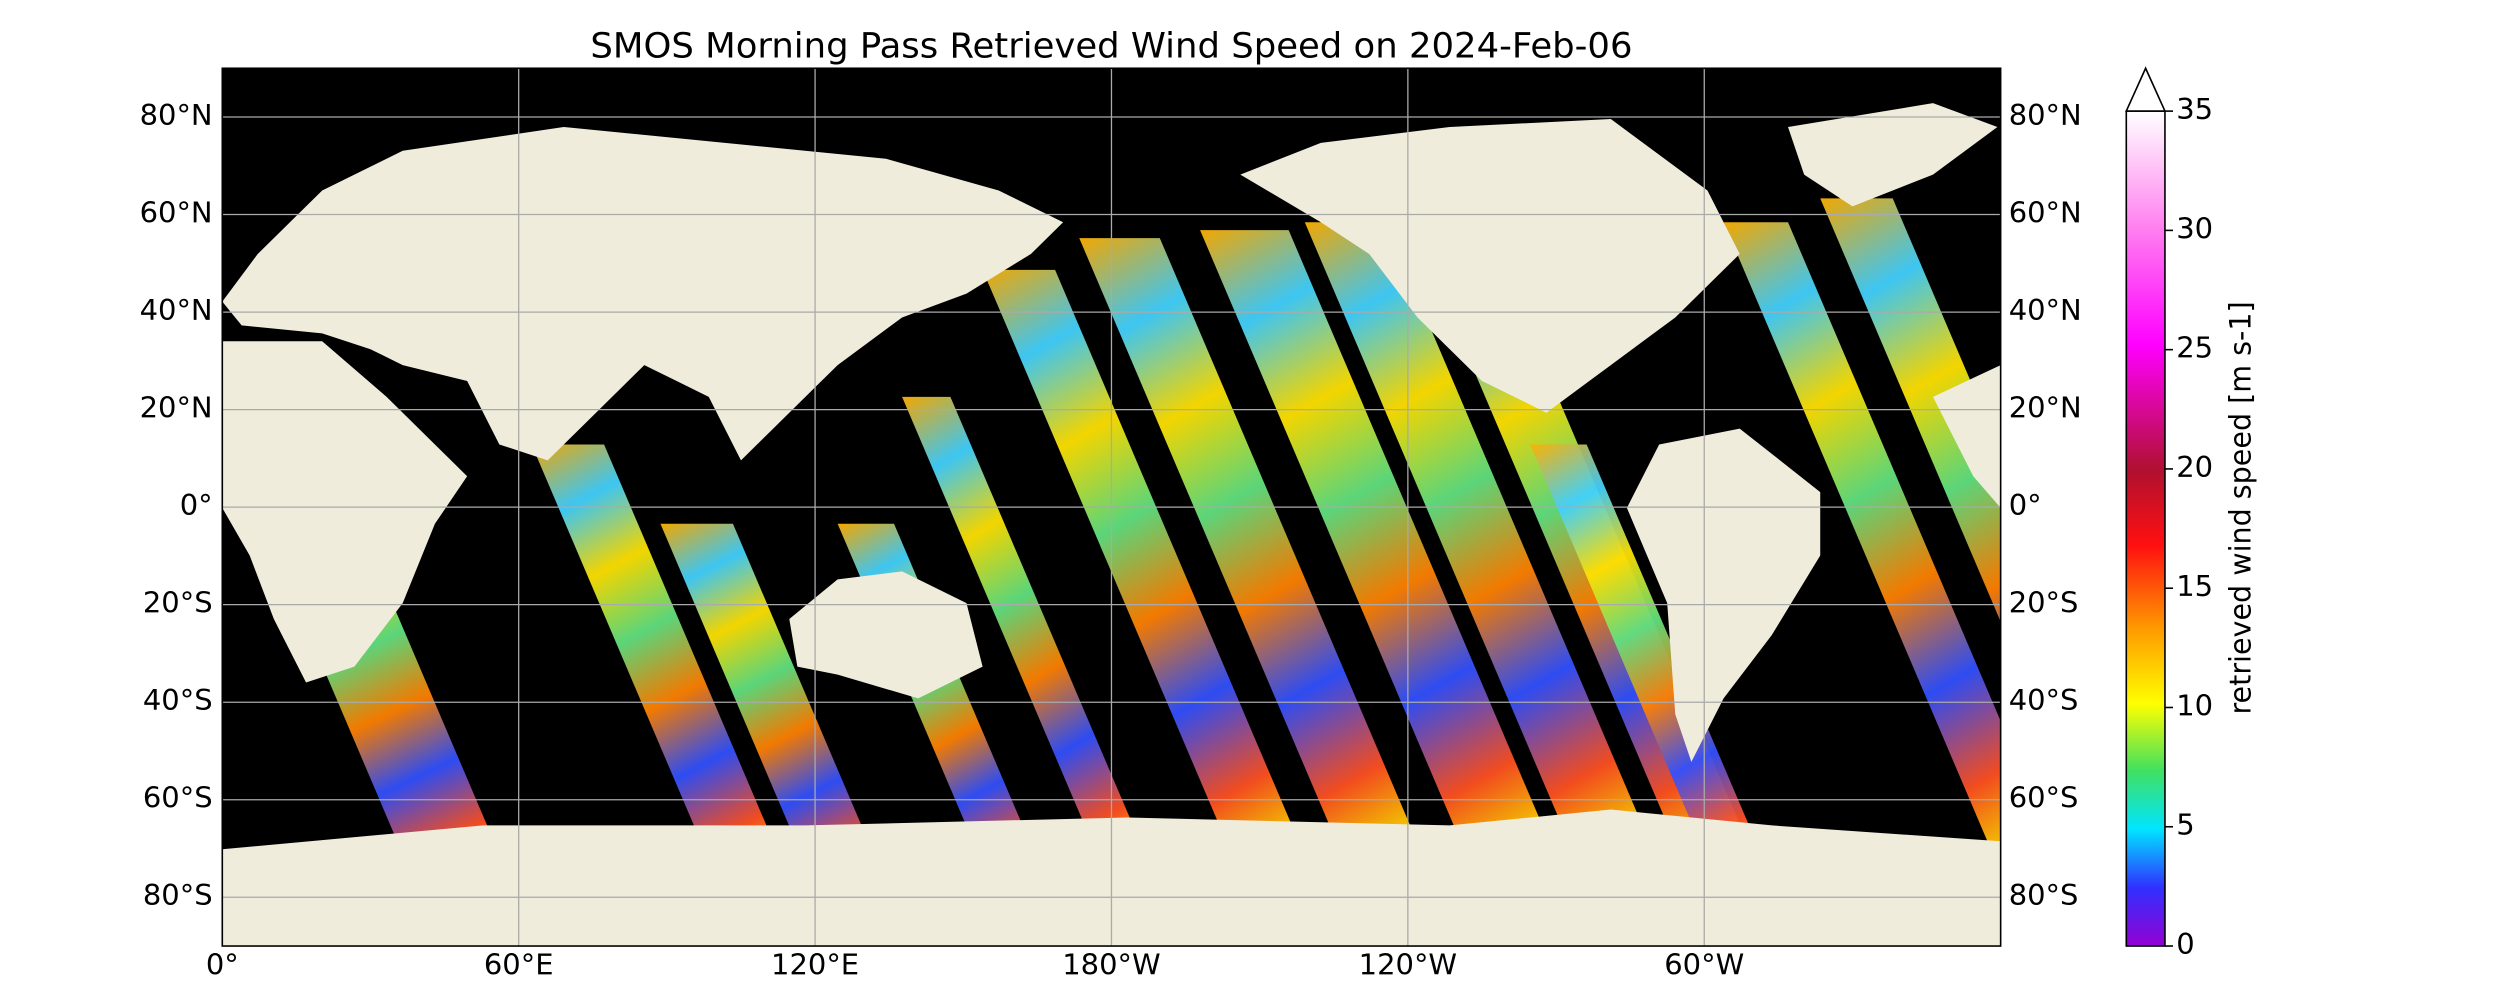  What do you see at coordinates (519, 965) in the screenshot?
I see `x-tick-label: 60°E` at bounding box center [519, 965].